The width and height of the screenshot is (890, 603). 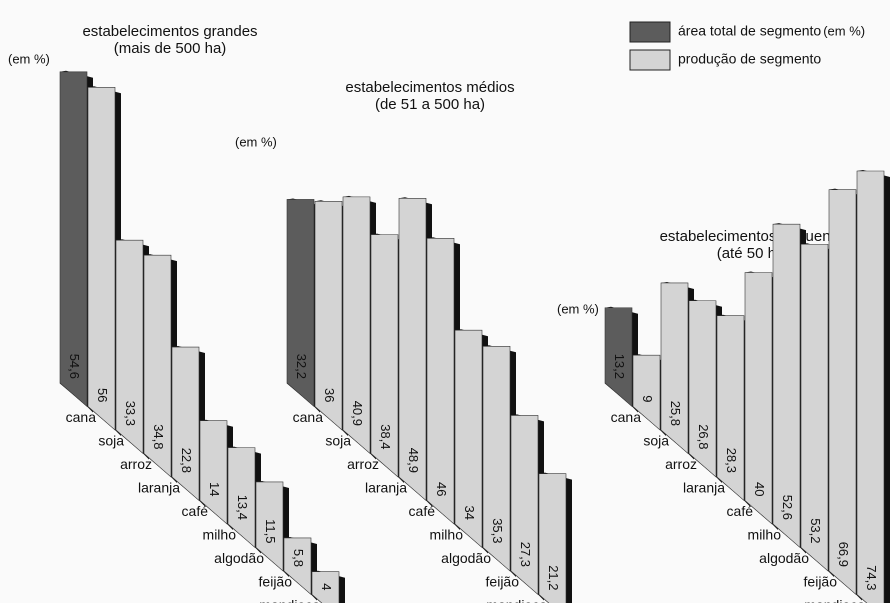 I want to click on legend-unit: (em %), so click(x=844, y=30).